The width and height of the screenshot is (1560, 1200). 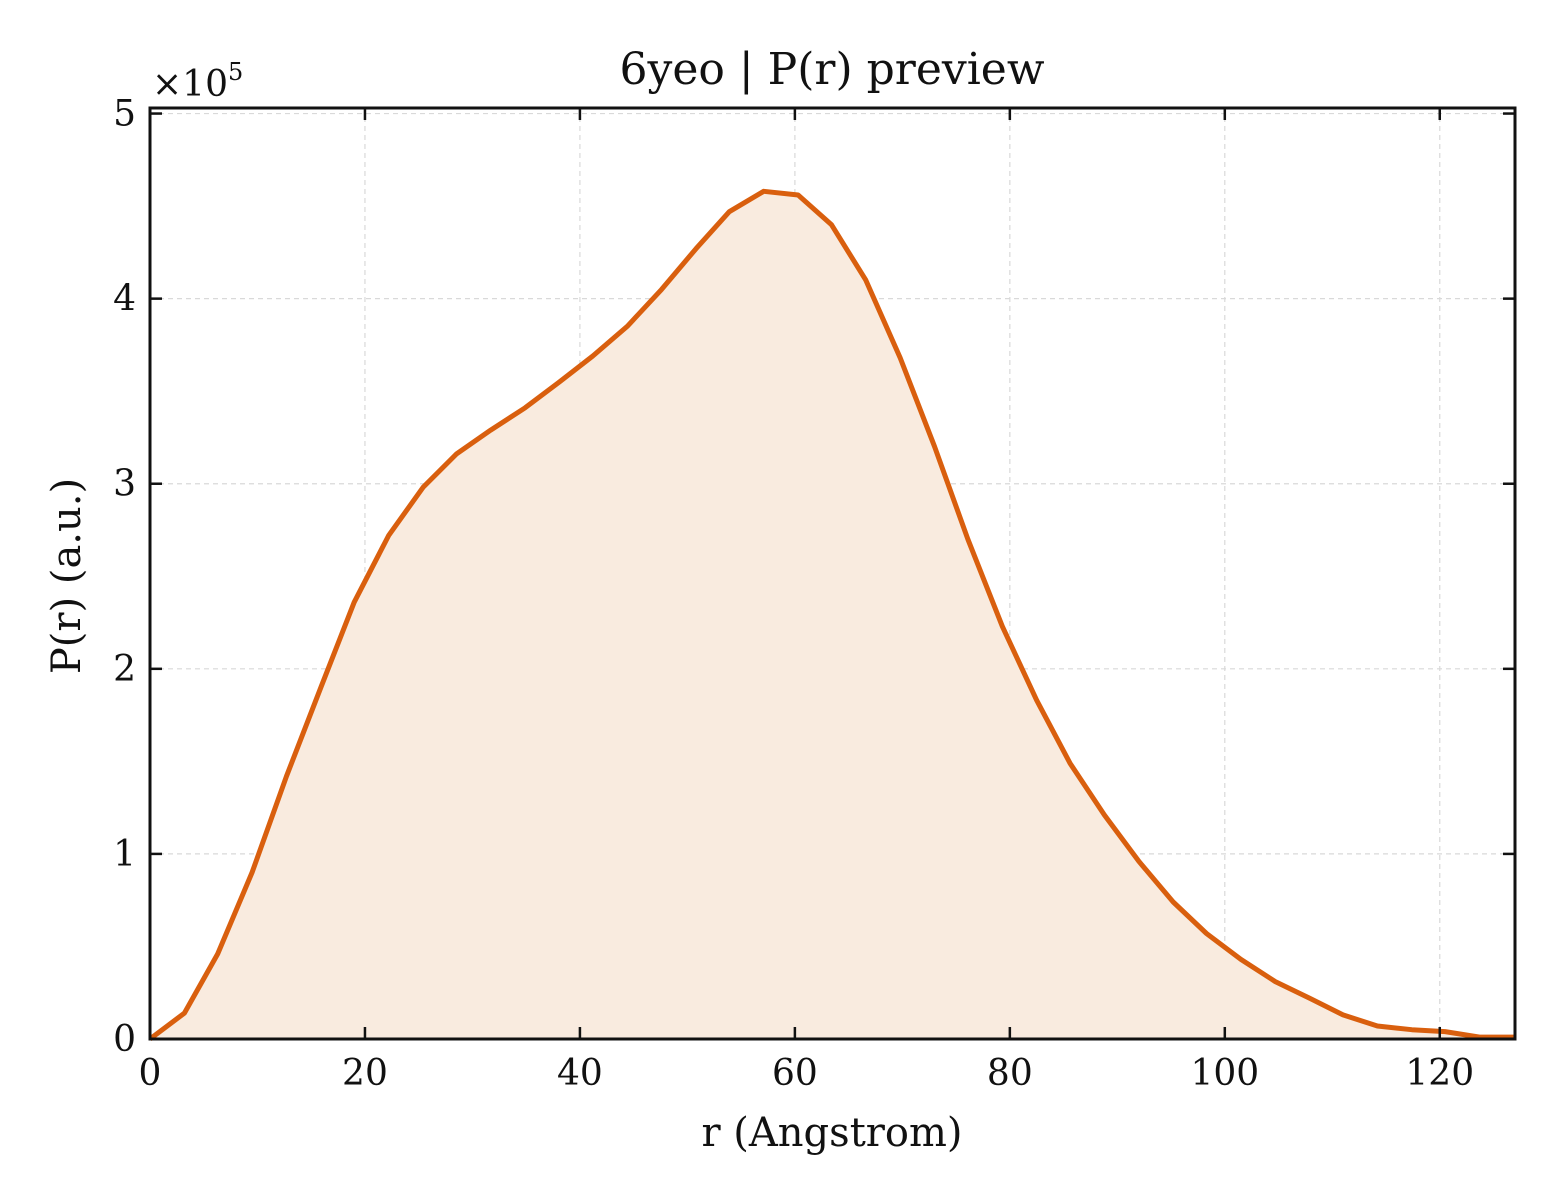 I want to click on y-multiplier-exponent: 5, so click(x=235, y=72).